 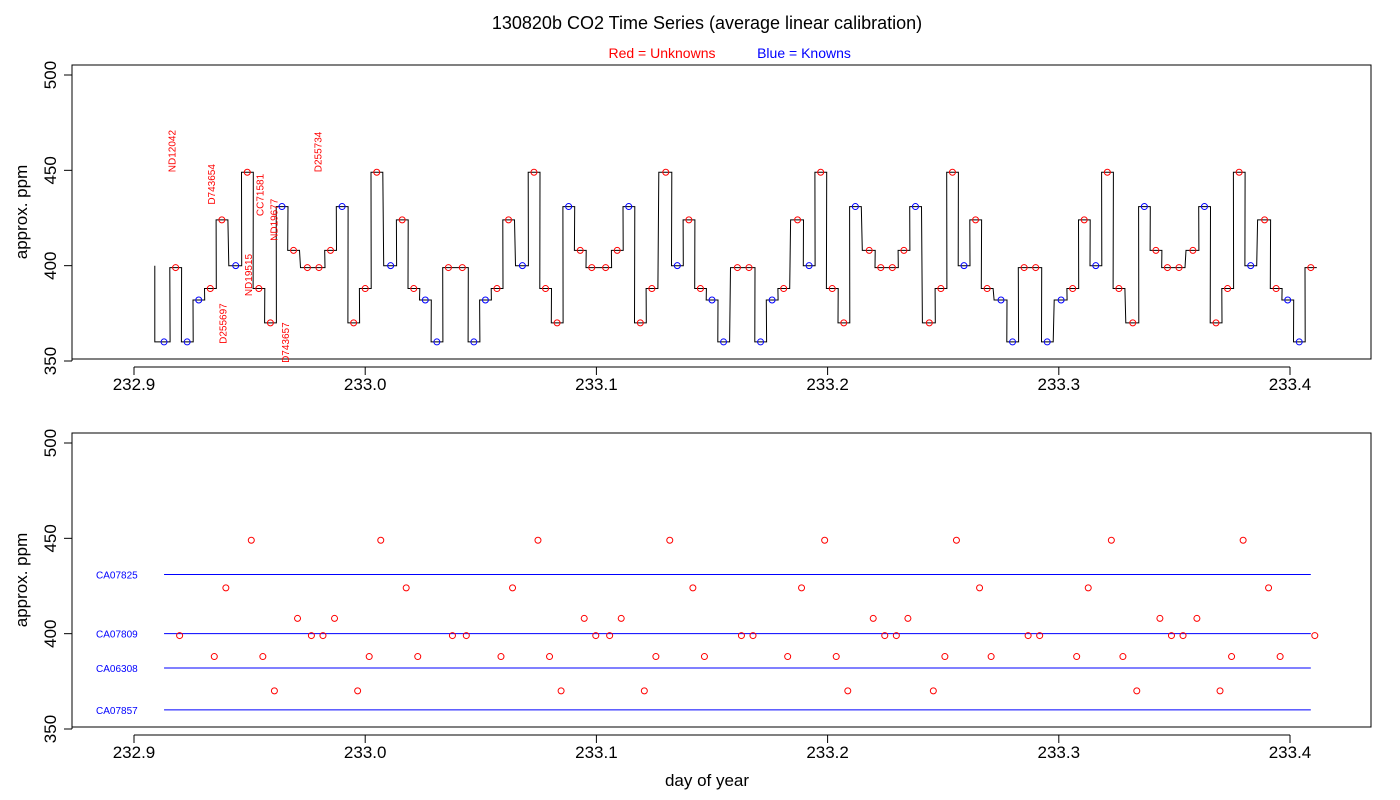 What do you see at coordinates (50, 729) in the screenshot?
I see `bottom-y-tick-label: 350` at bounding box center [50, 729].